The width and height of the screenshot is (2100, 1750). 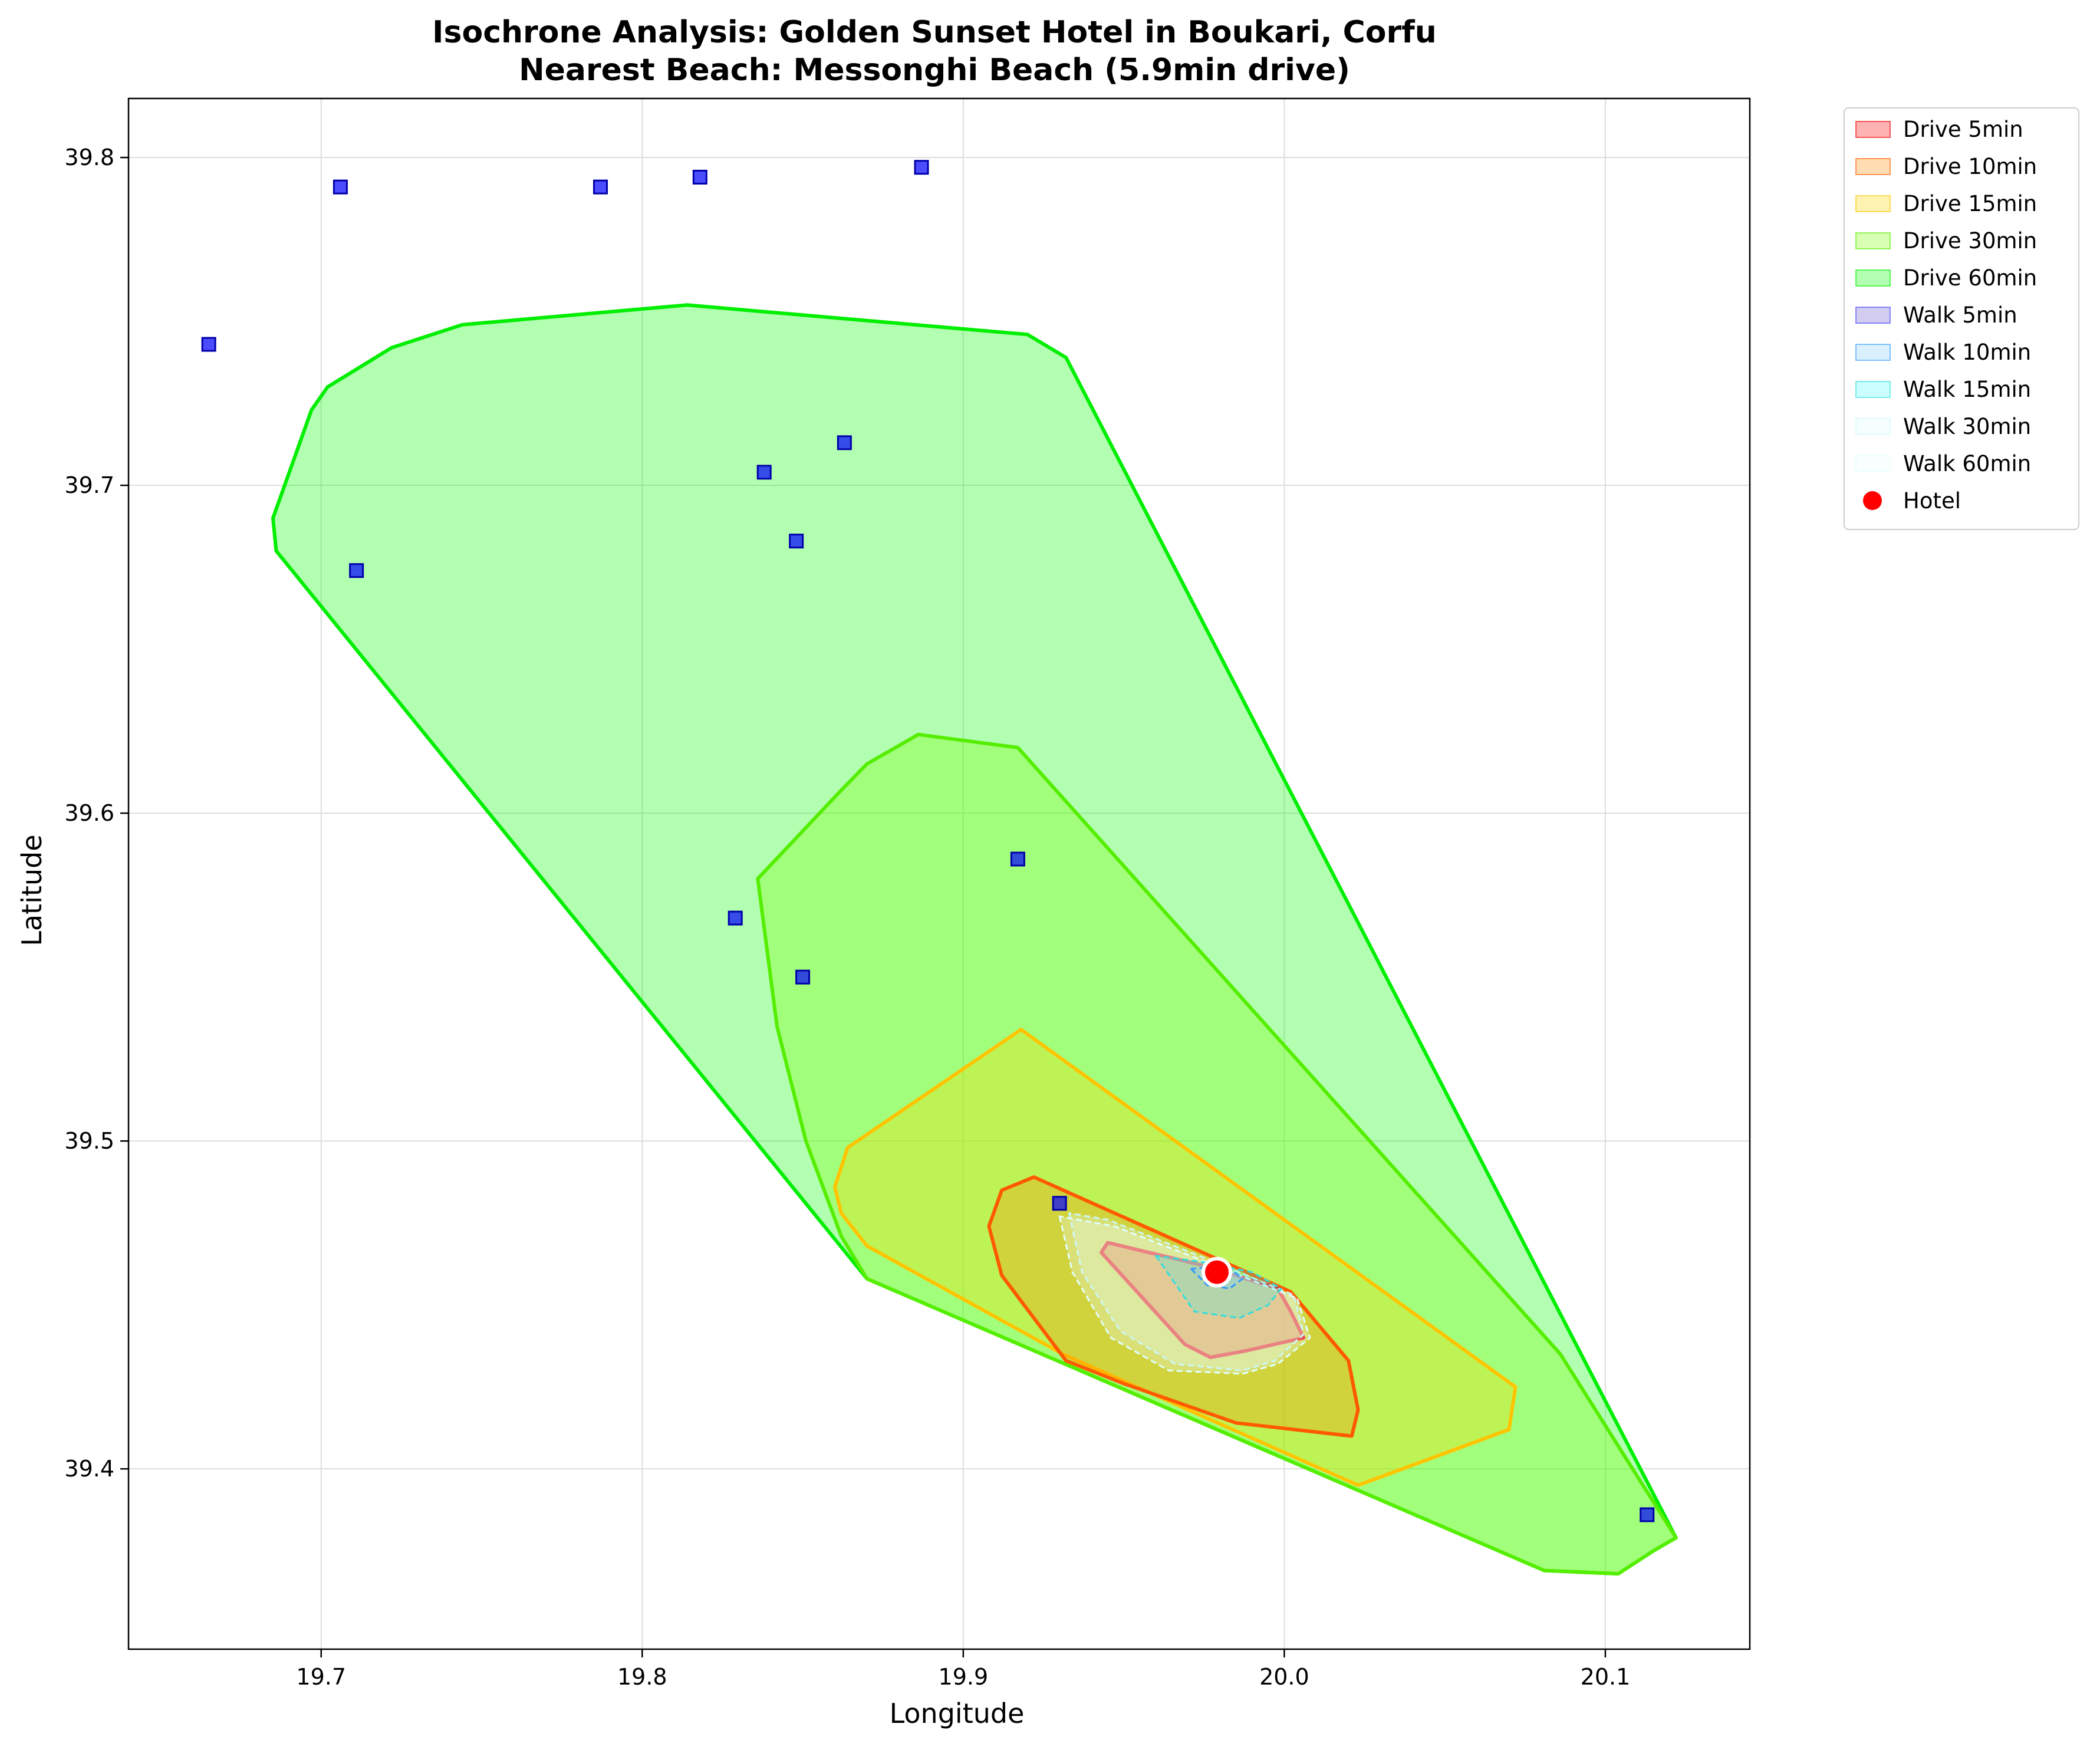 What do you see at coordinates (89, 1469) in the screenshot?
I see `y-tick-label-0: 39.4` at bounding box center [89, 1469].